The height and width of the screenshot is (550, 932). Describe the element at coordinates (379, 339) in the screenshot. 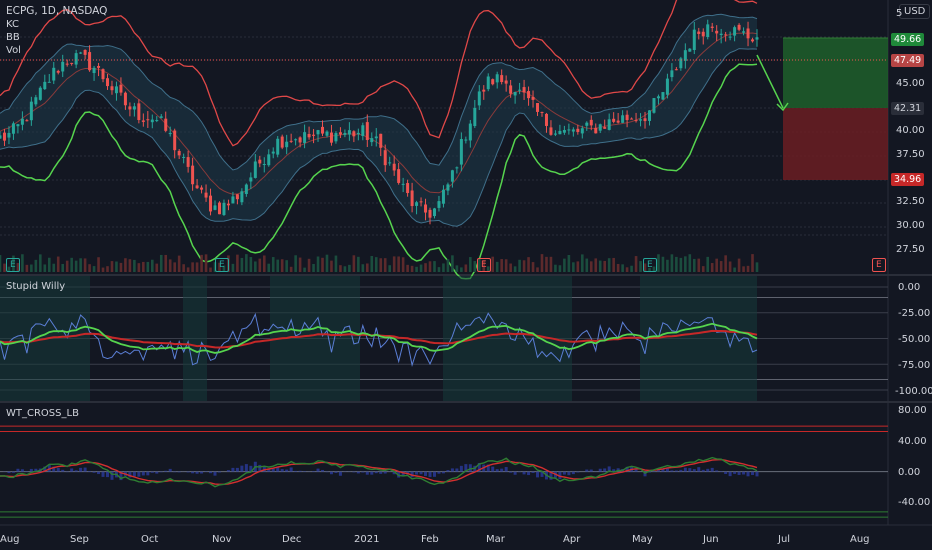

I see `willy-line` at that location.